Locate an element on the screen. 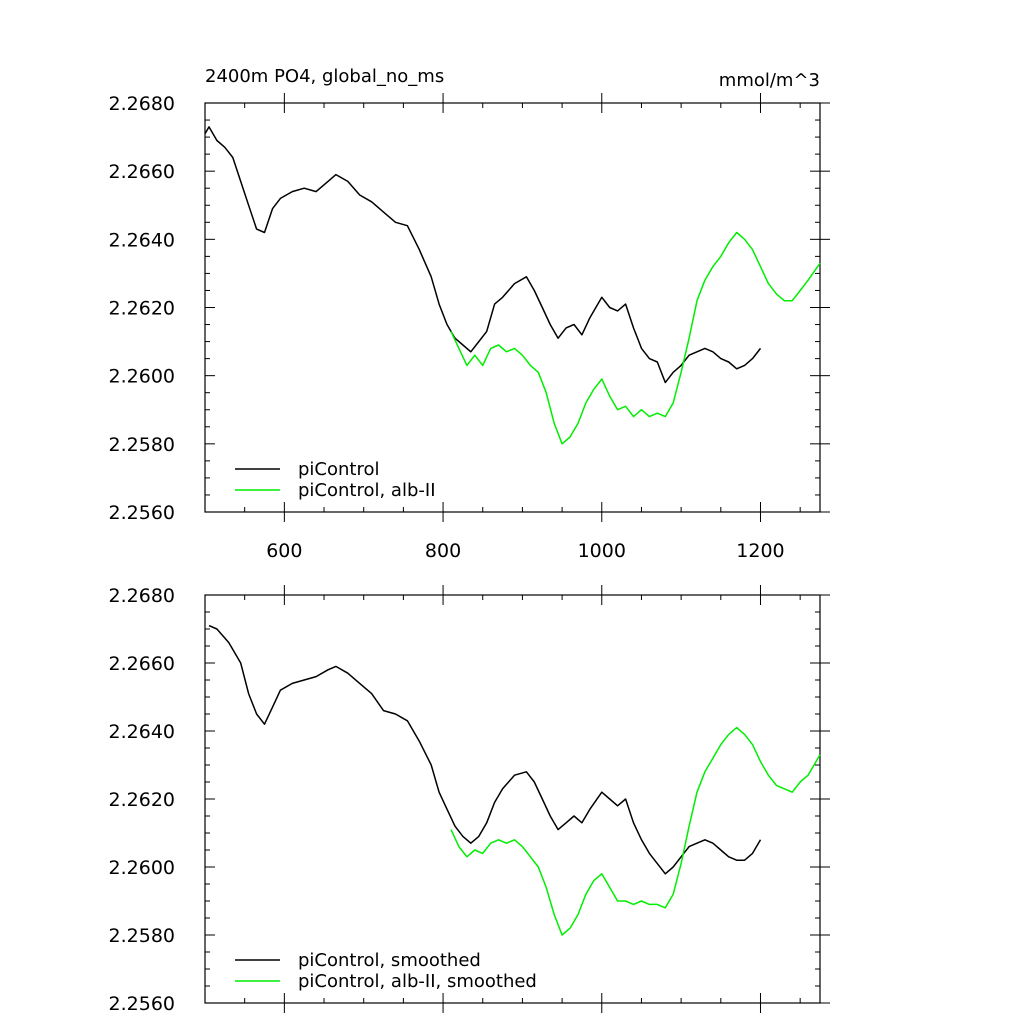 Image resolution: width=1024 pixels, height=1024 pixels. legend-label: piControl is located at coordinates (339, 469).